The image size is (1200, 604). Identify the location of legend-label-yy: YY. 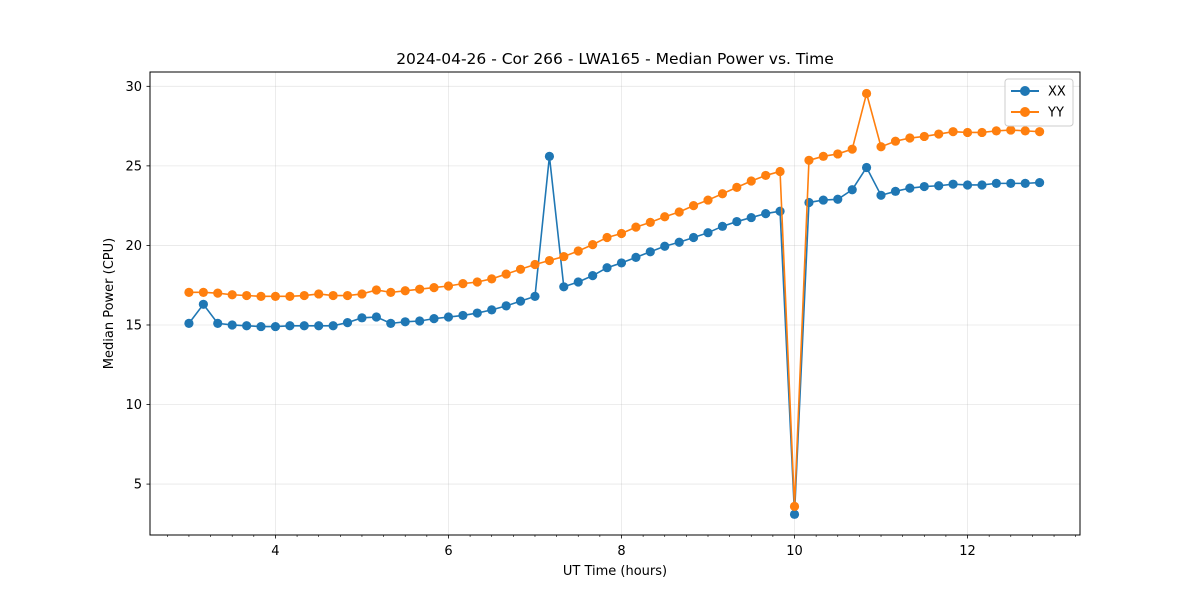
(1055, 113).